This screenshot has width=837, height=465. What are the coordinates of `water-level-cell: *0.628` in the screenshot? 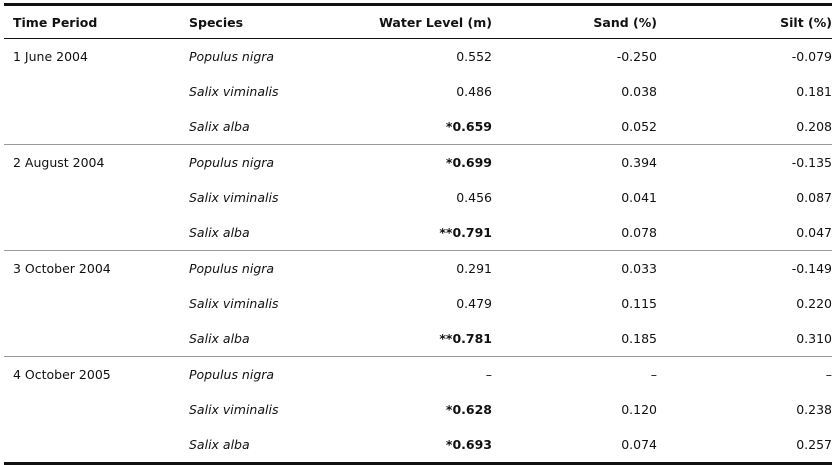 It's located at (413, 409).